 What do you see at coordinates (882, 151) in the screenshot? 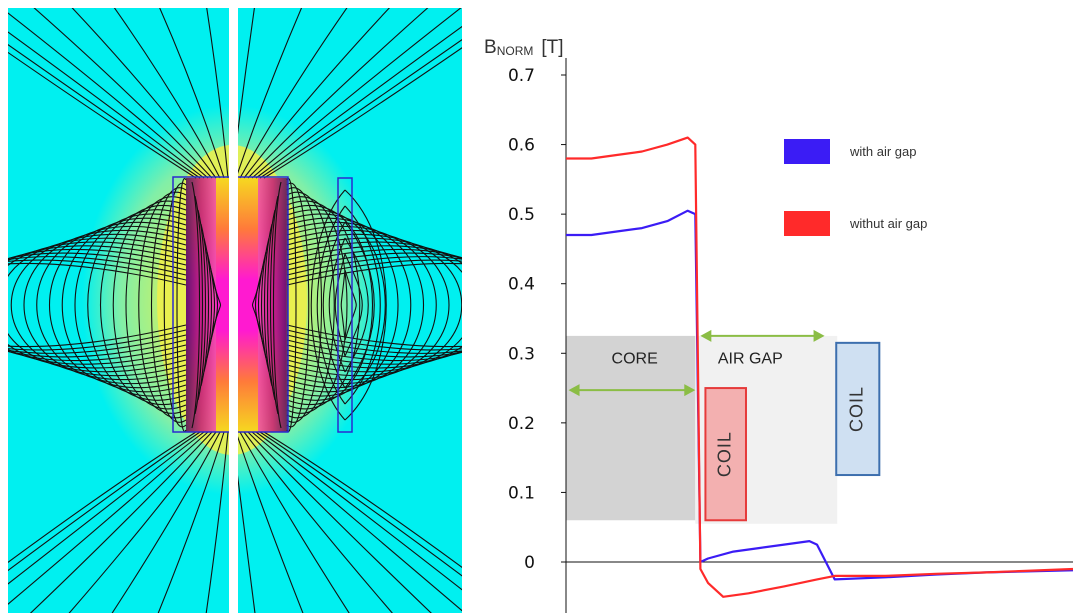
I see `legend-label: with air gap` at bounding box center [882, 151].